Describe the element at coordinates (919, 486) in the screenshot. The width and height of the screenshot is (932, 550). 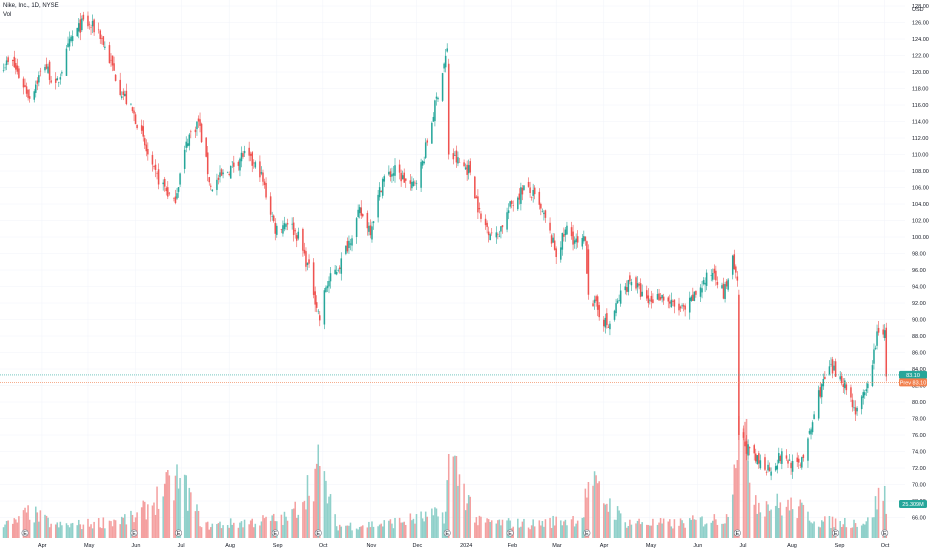
I see `price-tick-label: 70.00` at that location.